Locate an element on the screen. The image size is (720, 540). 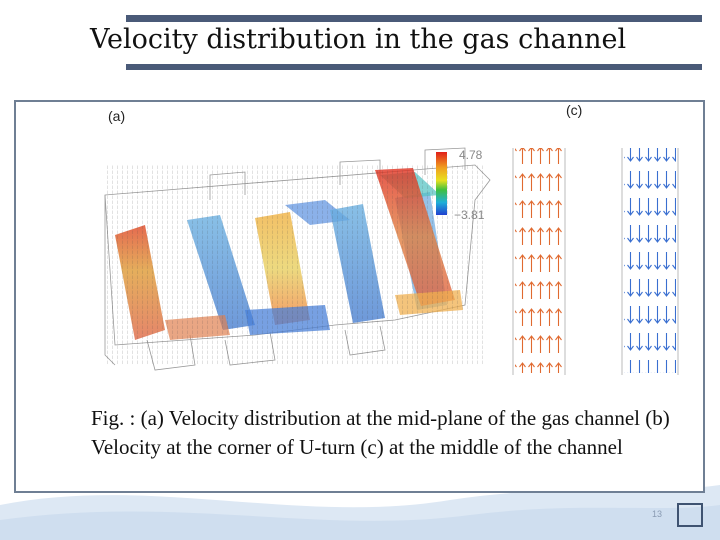
title-bar-top is located at coordinates (414, 18).